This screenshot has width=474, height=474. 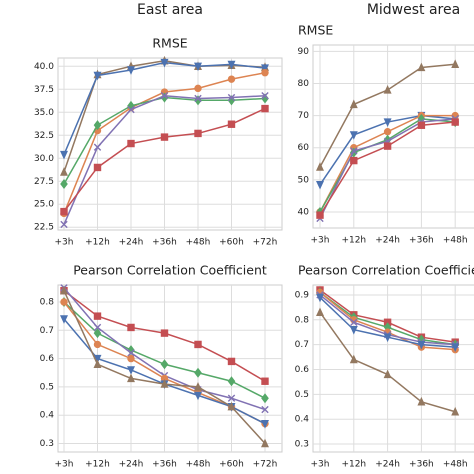 I want to click on y-tick-label: 0.4, so click(x=302, y=420).